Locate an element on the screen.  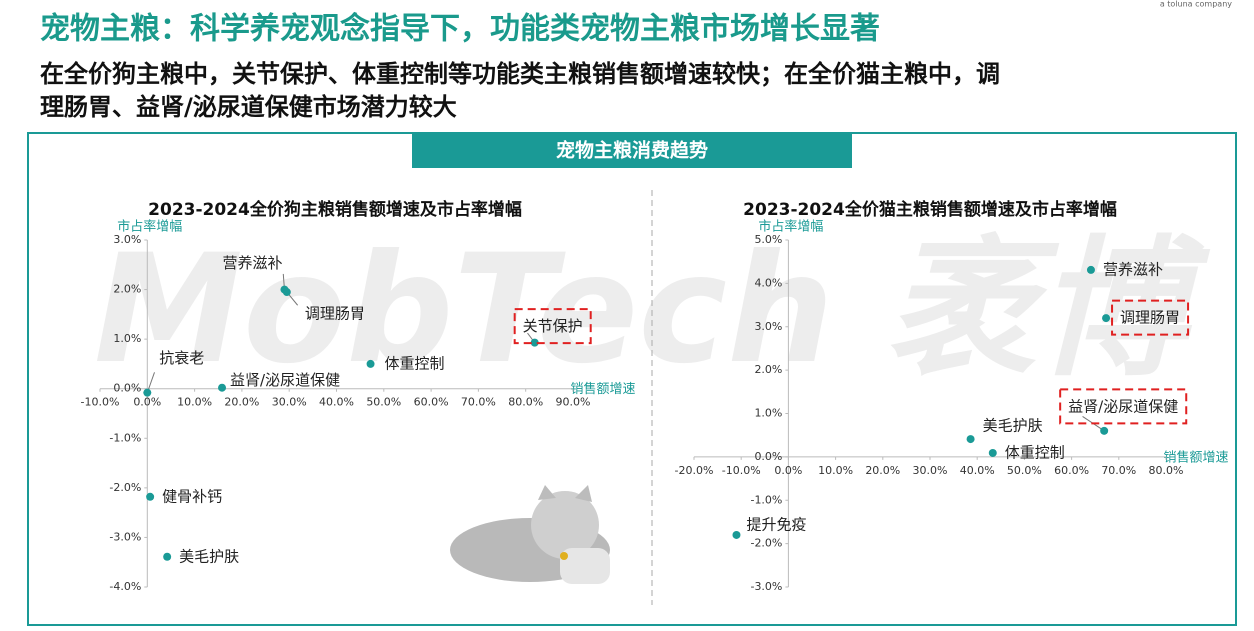
point-label: 关节保护 is located at coordinates (553, 326).